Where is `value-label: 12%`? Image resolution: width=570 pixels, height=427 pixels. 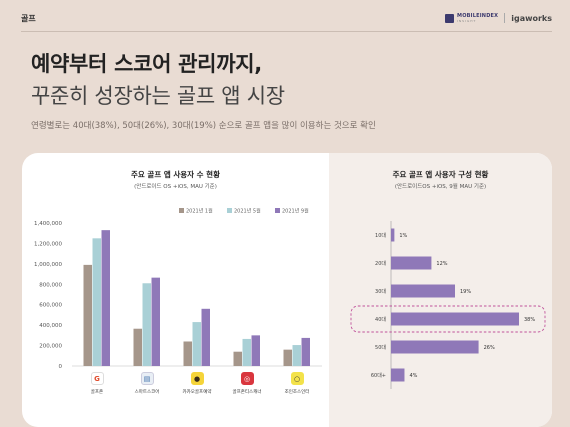
value-label: 12% is located at coordinates (441, 264).